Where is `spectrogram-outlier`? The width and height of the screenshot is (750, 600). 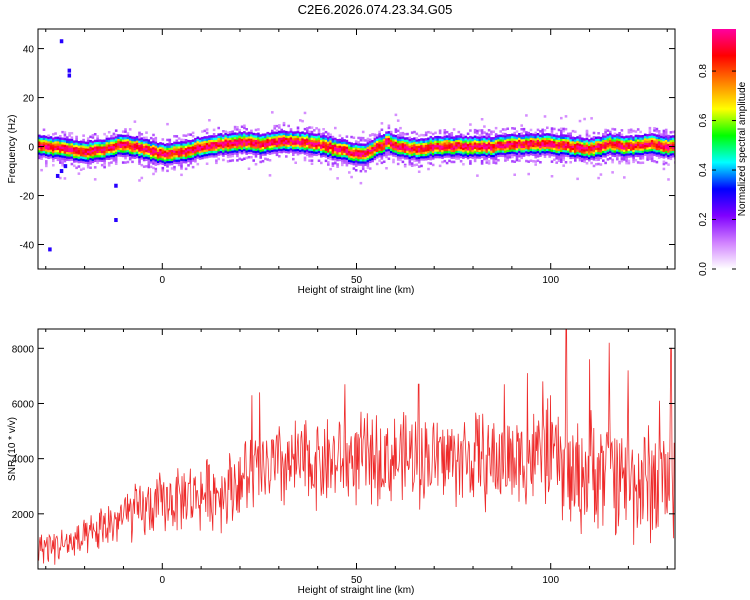 spectrogram-outlier is located at coordinates (50, 249).